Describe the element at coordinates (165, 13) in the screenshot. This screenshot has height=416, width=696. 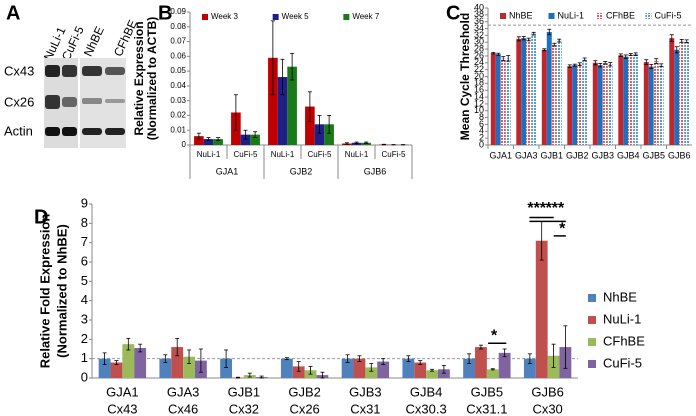
I see `panel-letter: B` at that location.